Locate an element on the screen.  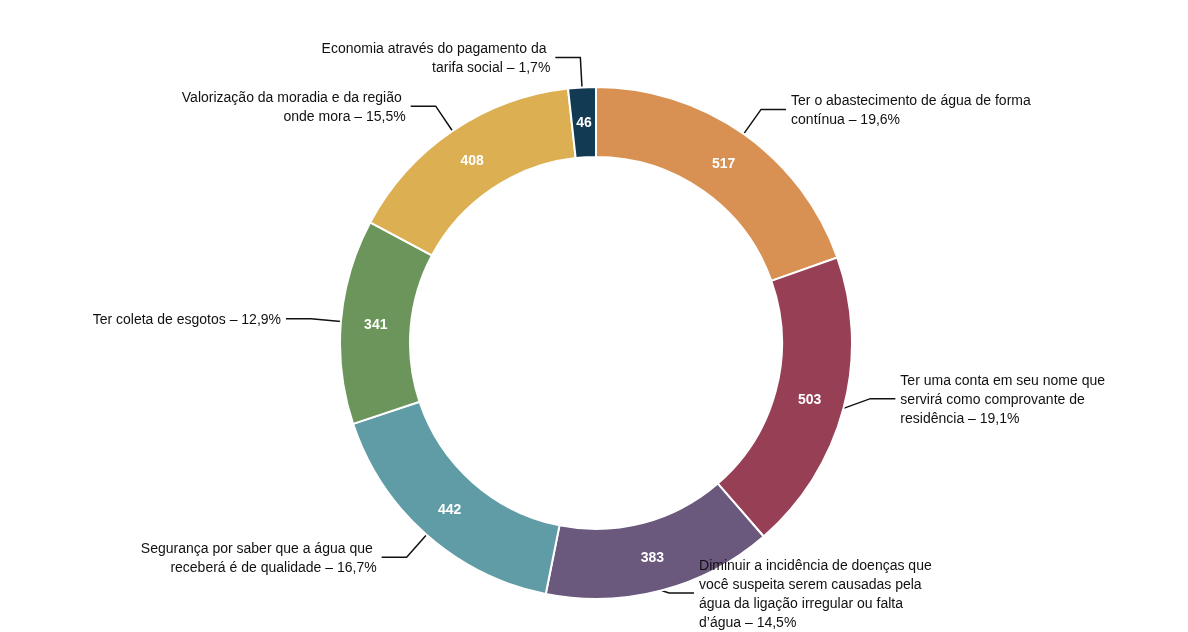
data-label: 46 is located at coordinates (584, 122).